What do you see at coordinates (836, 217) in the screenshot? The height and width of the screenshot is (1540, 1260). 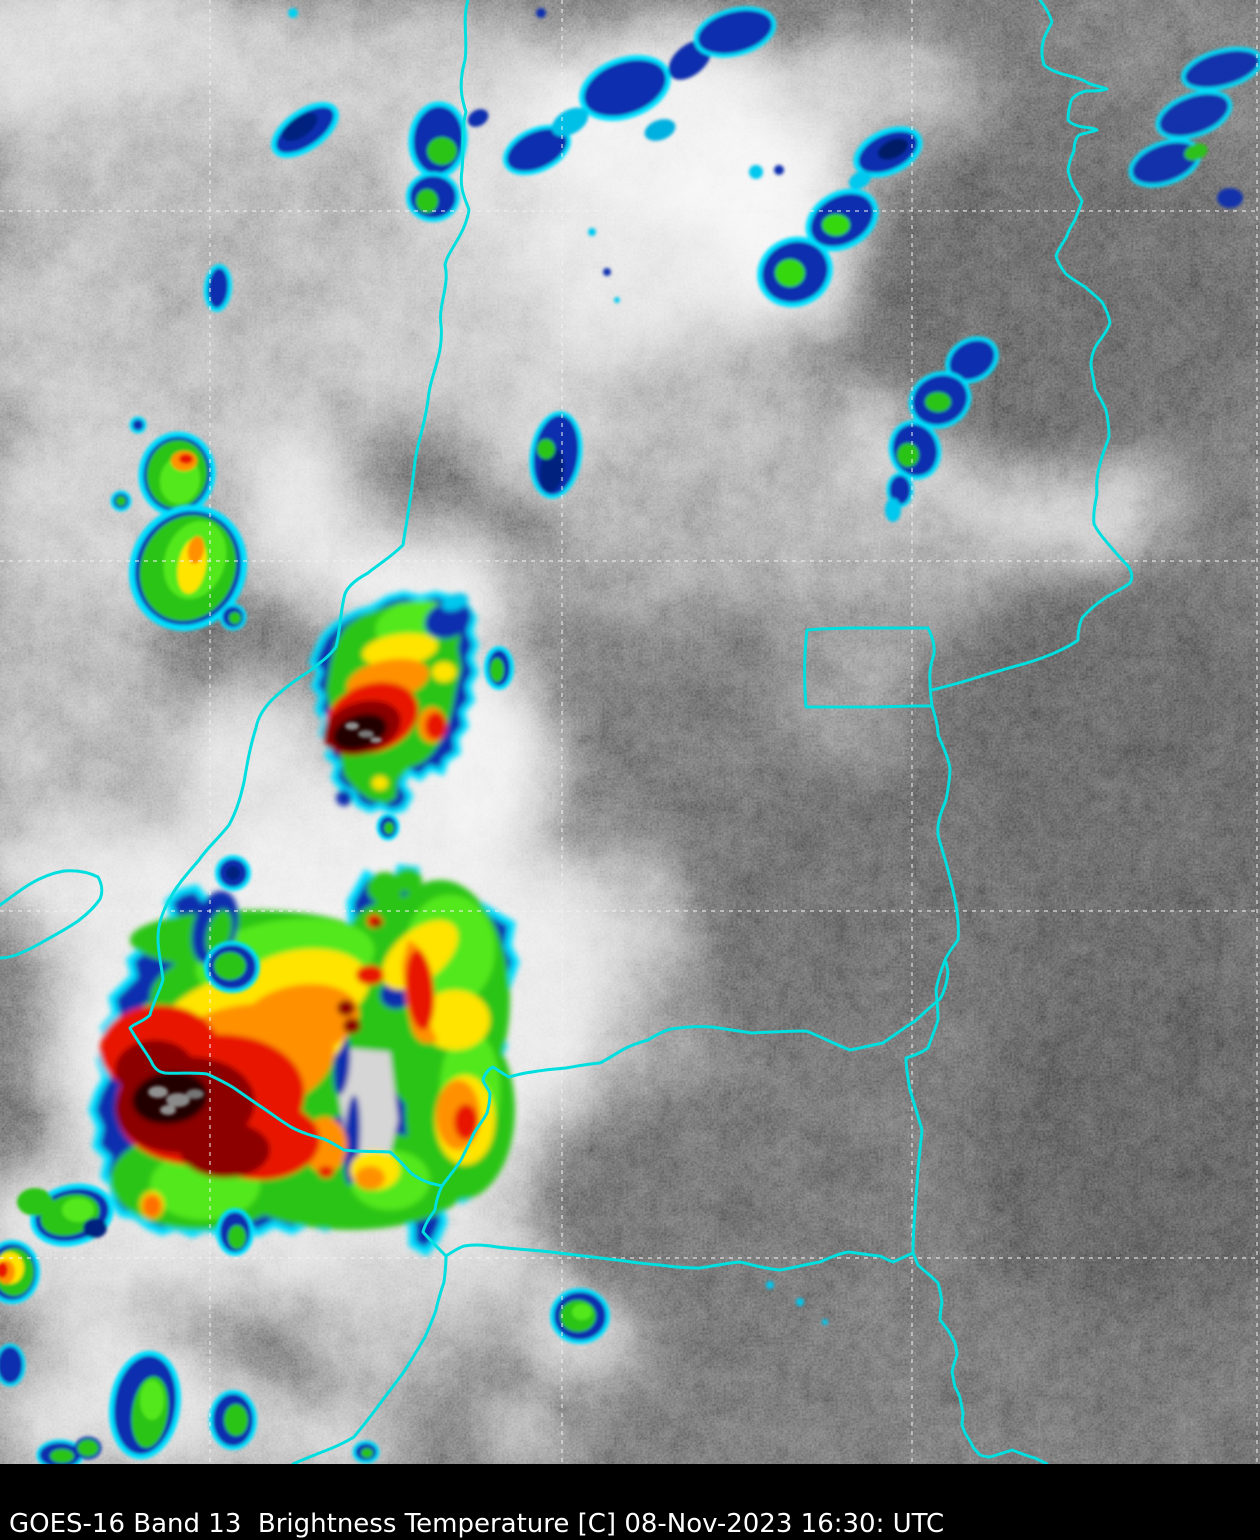 I see `storm-cell-group-north-east` at bounding box center [836, 217].